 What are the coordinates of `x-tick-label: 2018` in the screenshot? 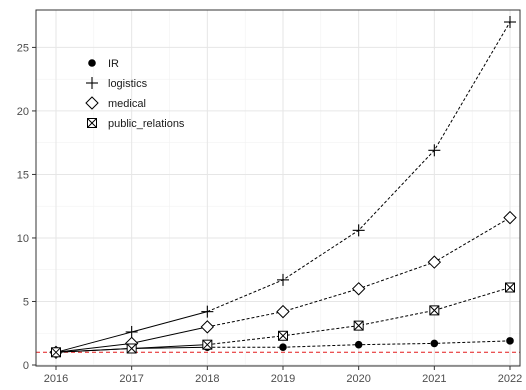 It's located at (207, 379).